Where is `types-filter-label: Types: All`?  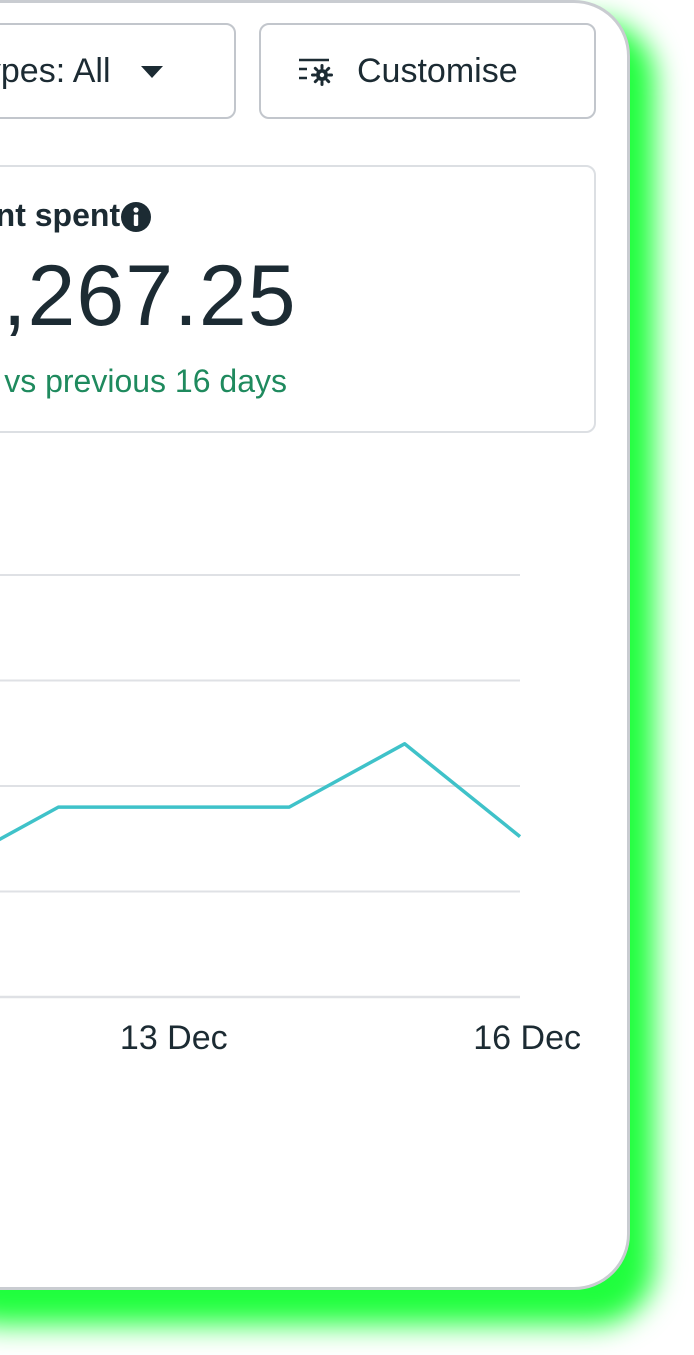 types-filter-label: Types: All is located at coordinates (55, 70).